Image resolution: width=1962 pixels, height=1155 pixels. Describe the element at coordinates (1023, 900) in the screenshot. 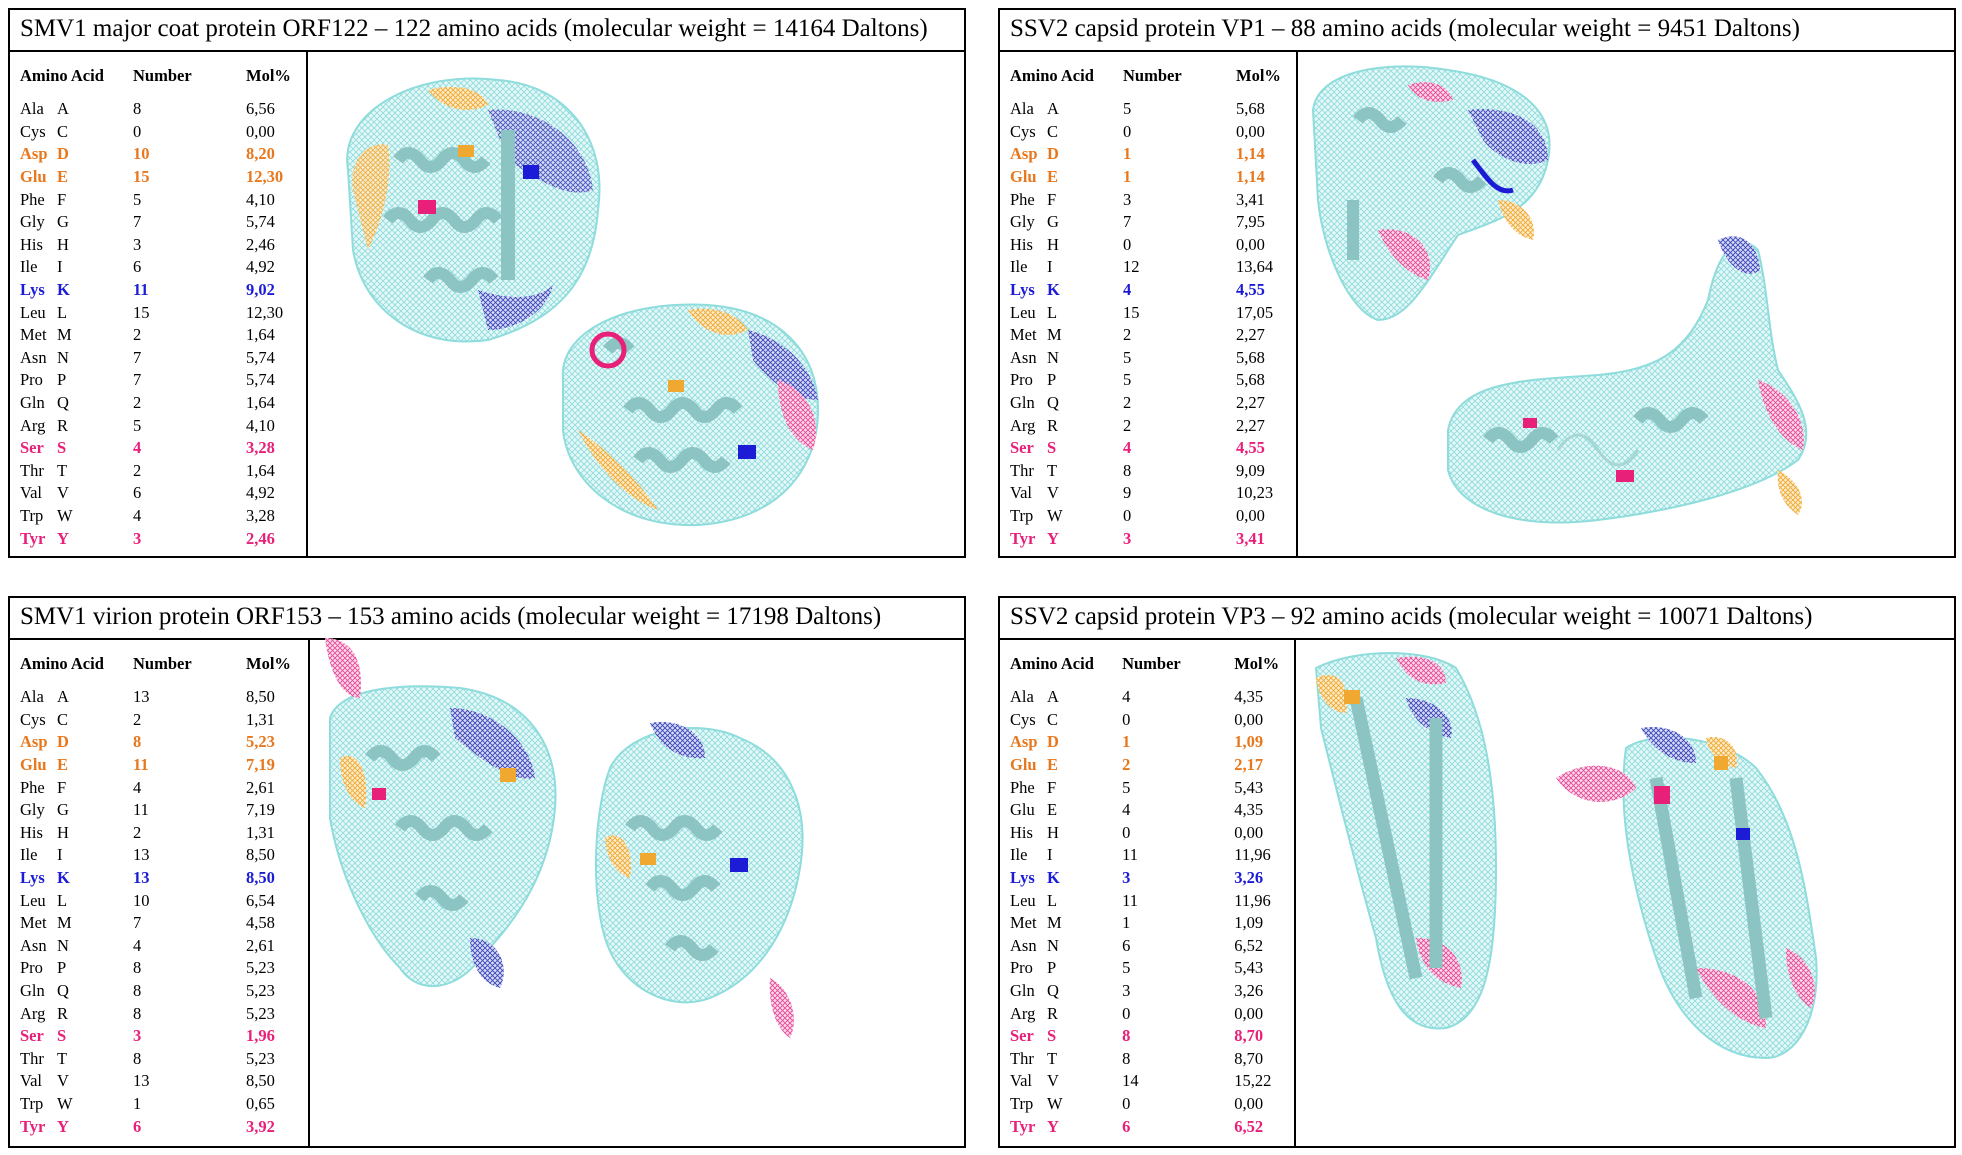

I see `amino-acid-name: Leu` at that location.